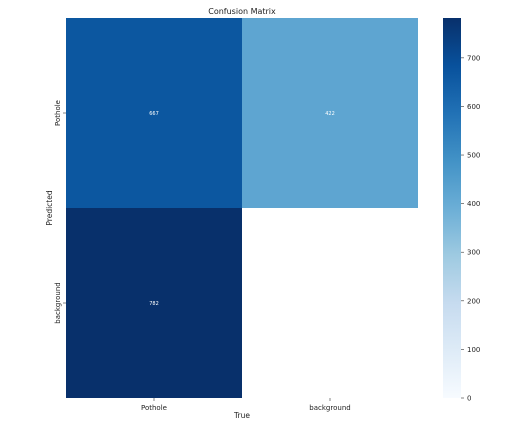 The height and width of the screenshot is (428, 528). I want to click on colorbar-tick-label: 200, so click(473, 301).